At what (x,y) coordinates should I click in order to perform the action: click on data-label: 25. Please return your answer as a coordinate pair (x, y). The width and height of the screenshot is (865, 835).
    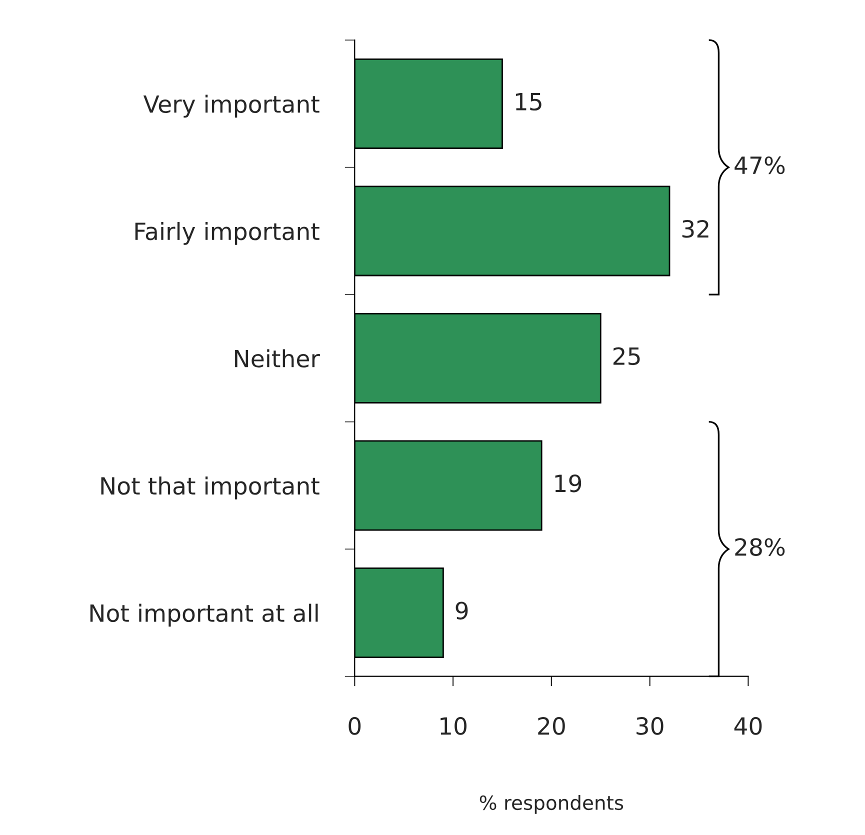
    Looking at the image, I should click on (626, 356).